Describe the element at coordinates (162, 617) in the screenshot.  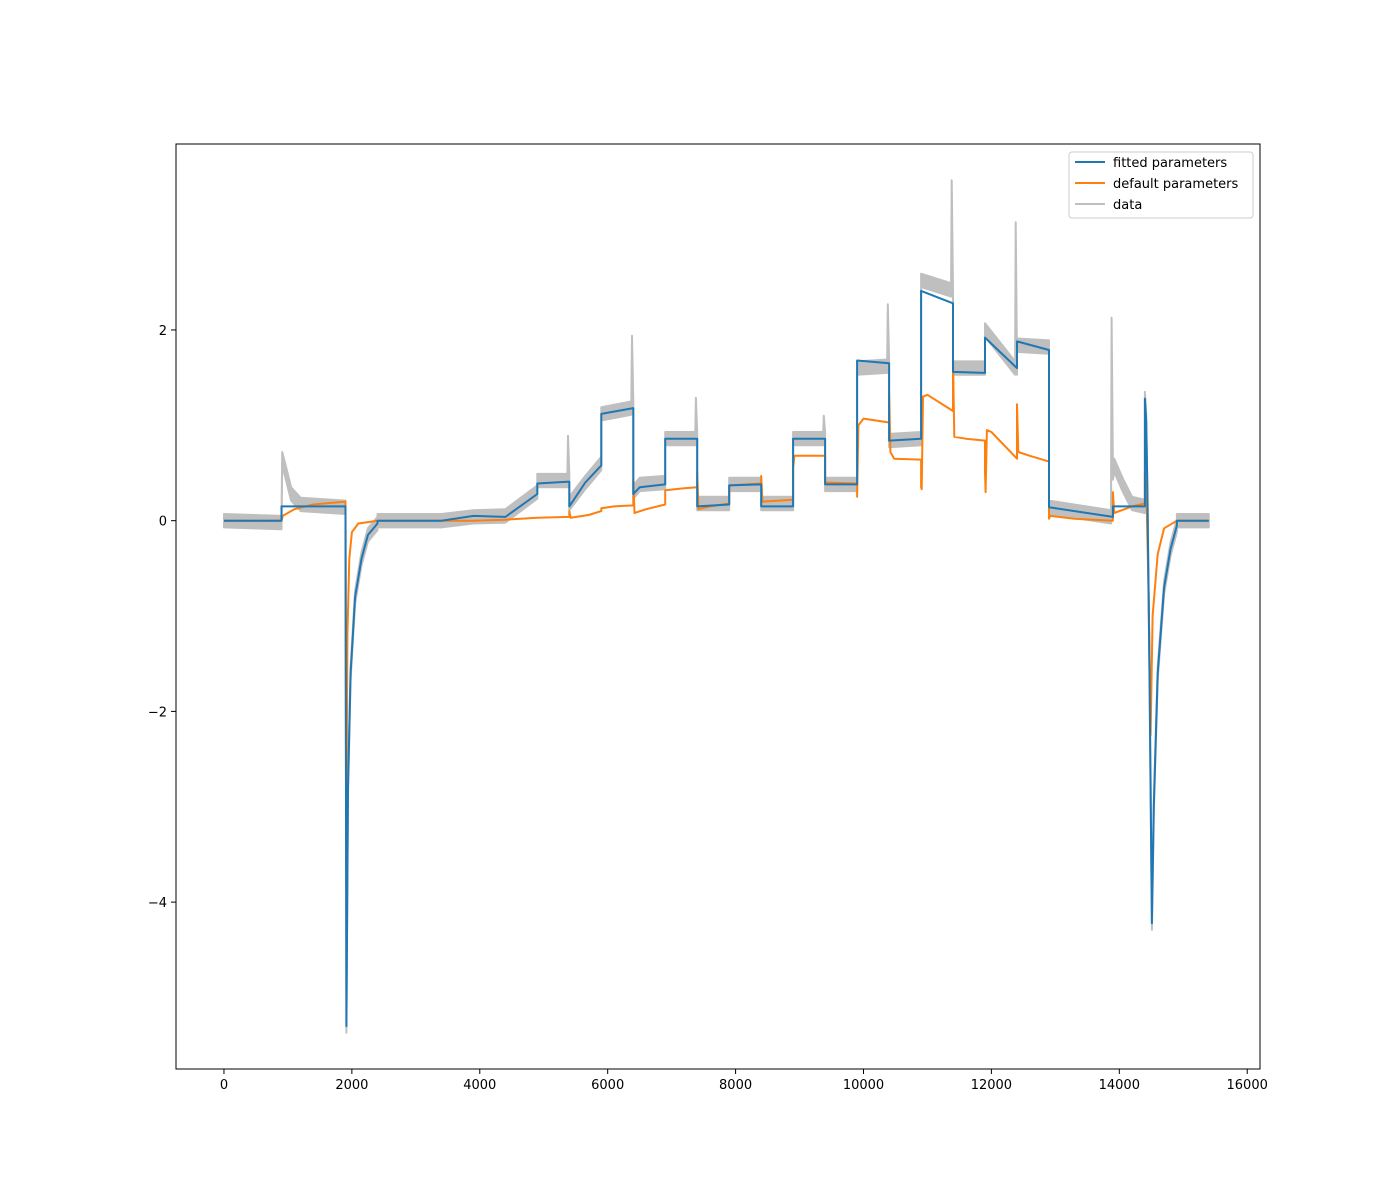
I see `y-axis: −4 −2 0 2` at that location.